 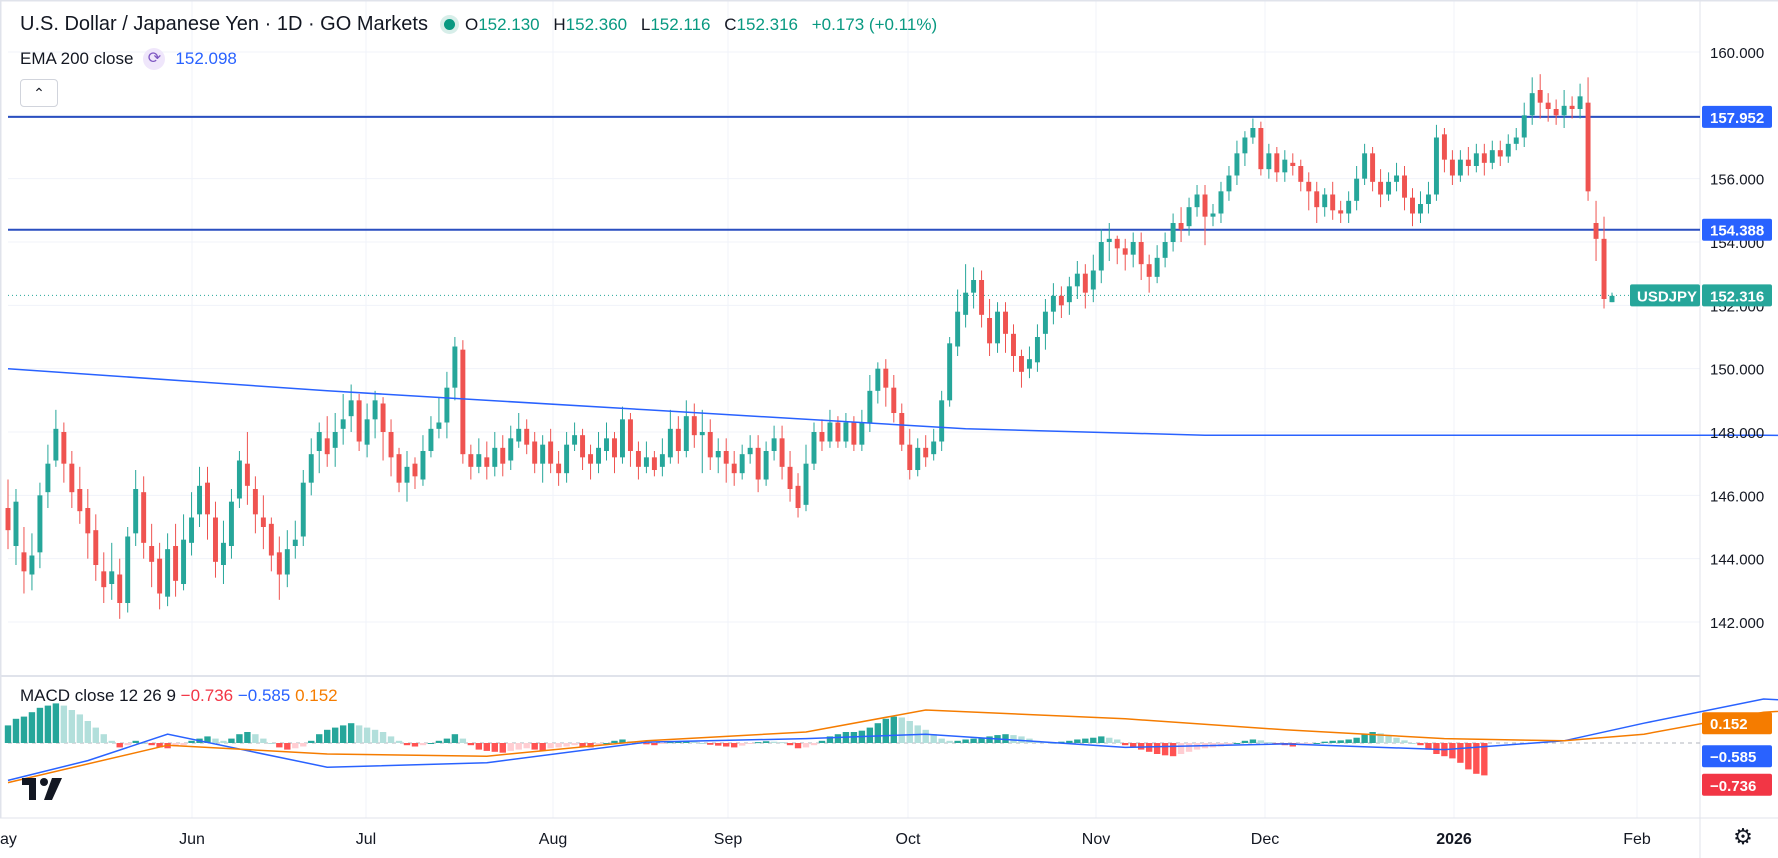 What do you see at coordinates (8, 839) in the screenshot?
I see `time-axis-label: ay` at bounding box center [8, 839].